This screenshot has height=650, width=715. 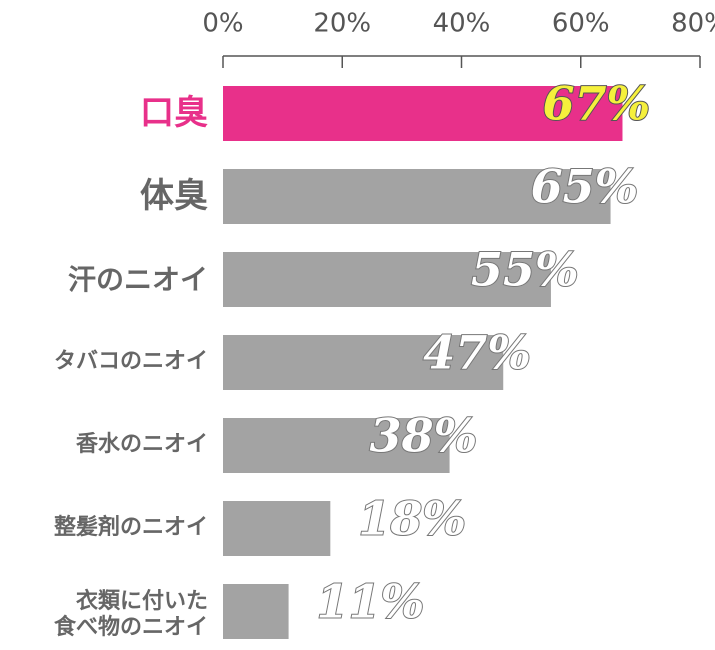 I want to click on category-label: 体臭, so click(x=174, y=196).